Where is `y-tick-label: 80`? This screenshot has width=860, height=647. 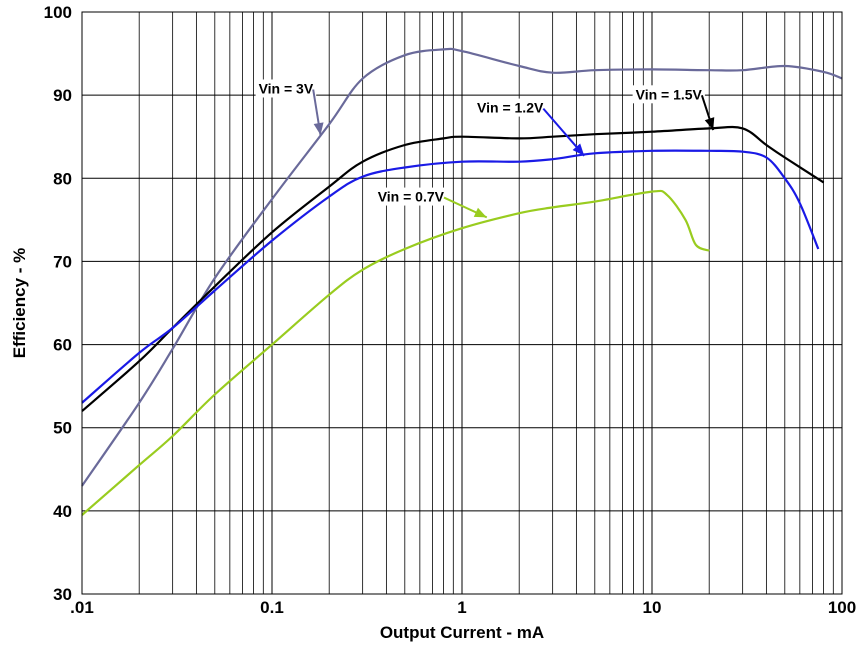 y-tick-label: 80 is located at coordinates (62, 178).